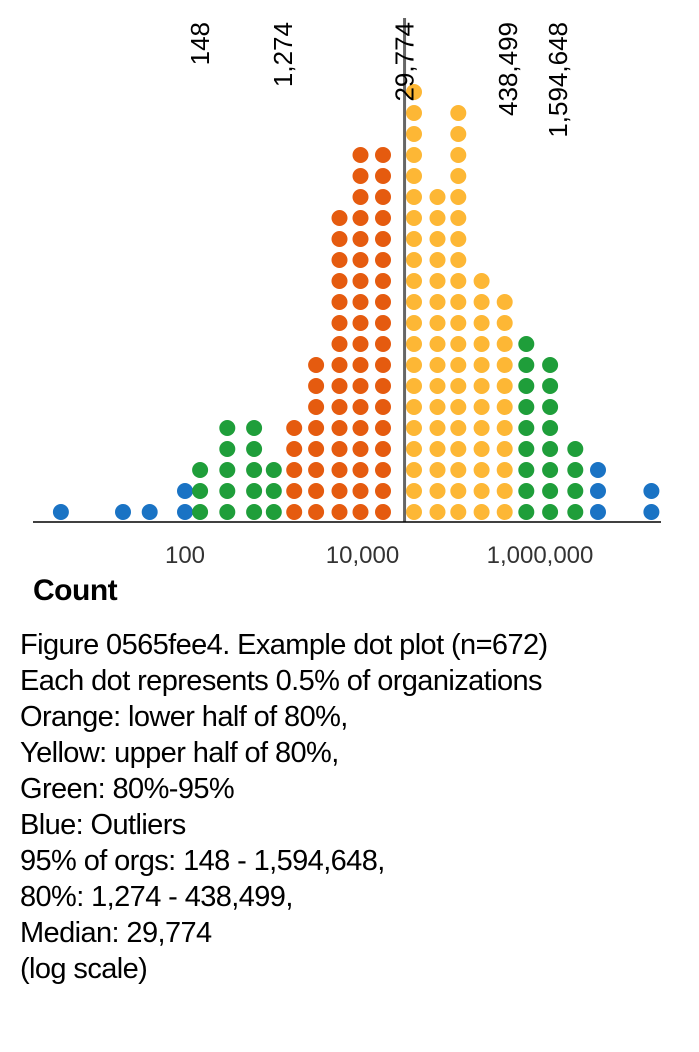  Describe the element at coordinates (156, 897) in the screenshot. I see `caption-line: 80%: 1,274 - 438,499,` at that location.